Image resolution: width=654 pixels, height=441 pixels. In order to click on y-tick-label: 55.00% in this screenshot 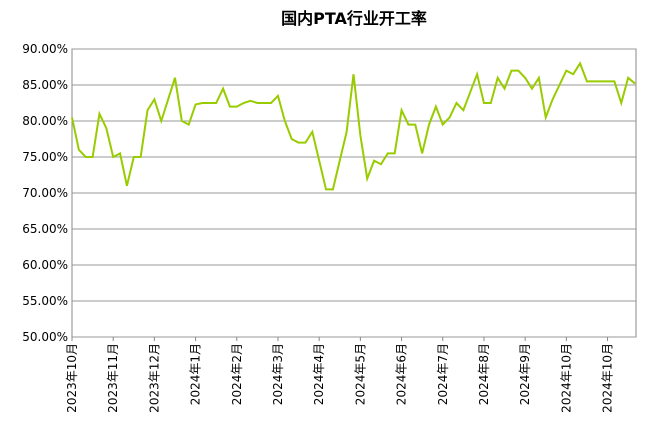, I will do `click(45, 301)`.